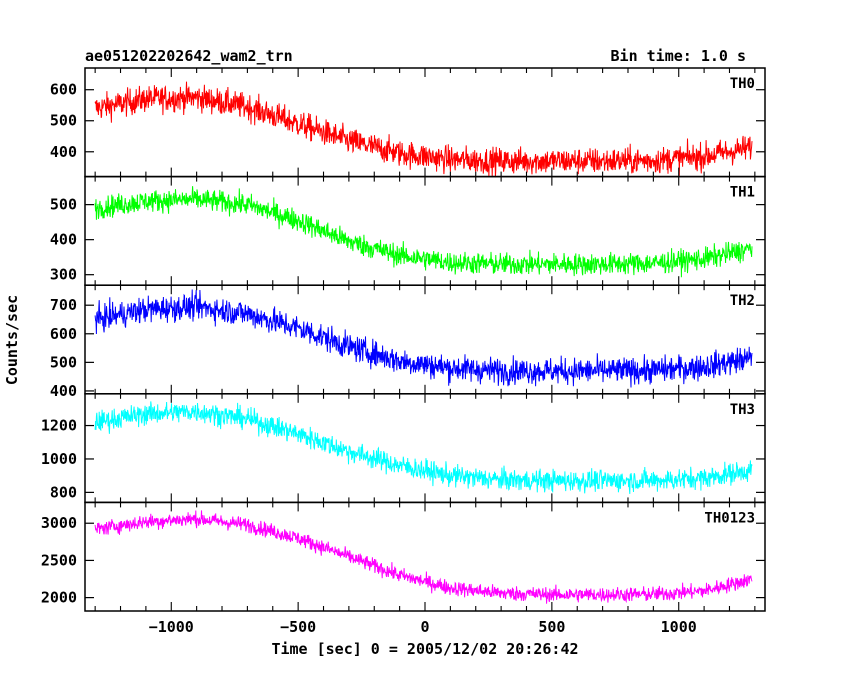  I want to click on panel-label-th0123: TH0123, so click(729, 518).